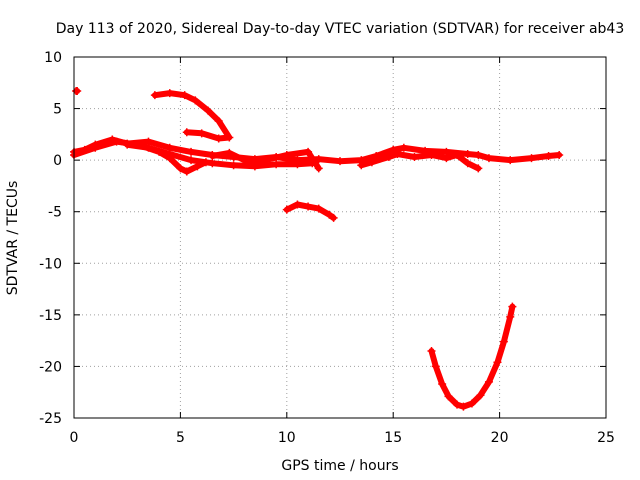 The image size is (640, 480). Describe the element at coordinates (50, 316) in the screenshot. I see `y-tick-label: -15` at that location.